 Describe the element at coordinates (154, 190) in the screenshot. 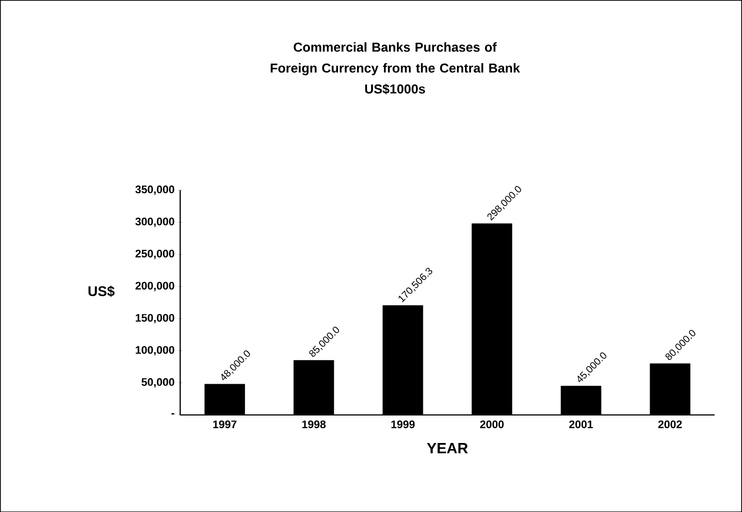

I see `y-tick-label: 350,000` at that location.